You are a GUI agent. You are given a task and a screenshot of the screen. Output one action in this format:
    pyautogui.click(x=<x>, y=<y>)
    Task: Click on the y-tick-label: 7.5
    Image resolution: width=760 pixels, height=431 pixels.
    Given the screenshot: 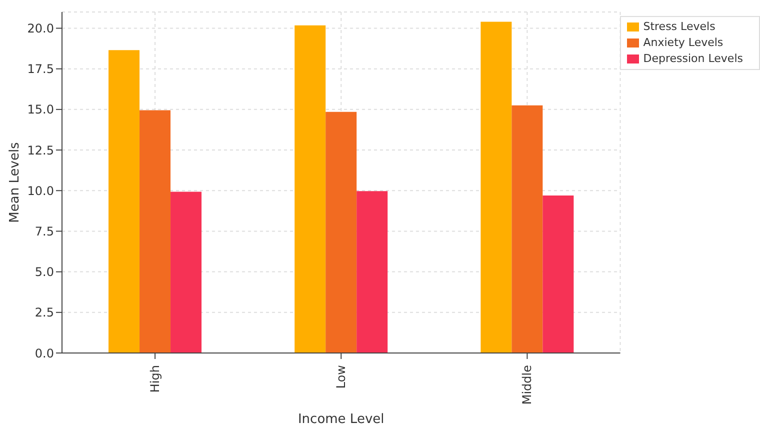 What is the action you would take?
    pyautogui.click(x=44, y=231)
    